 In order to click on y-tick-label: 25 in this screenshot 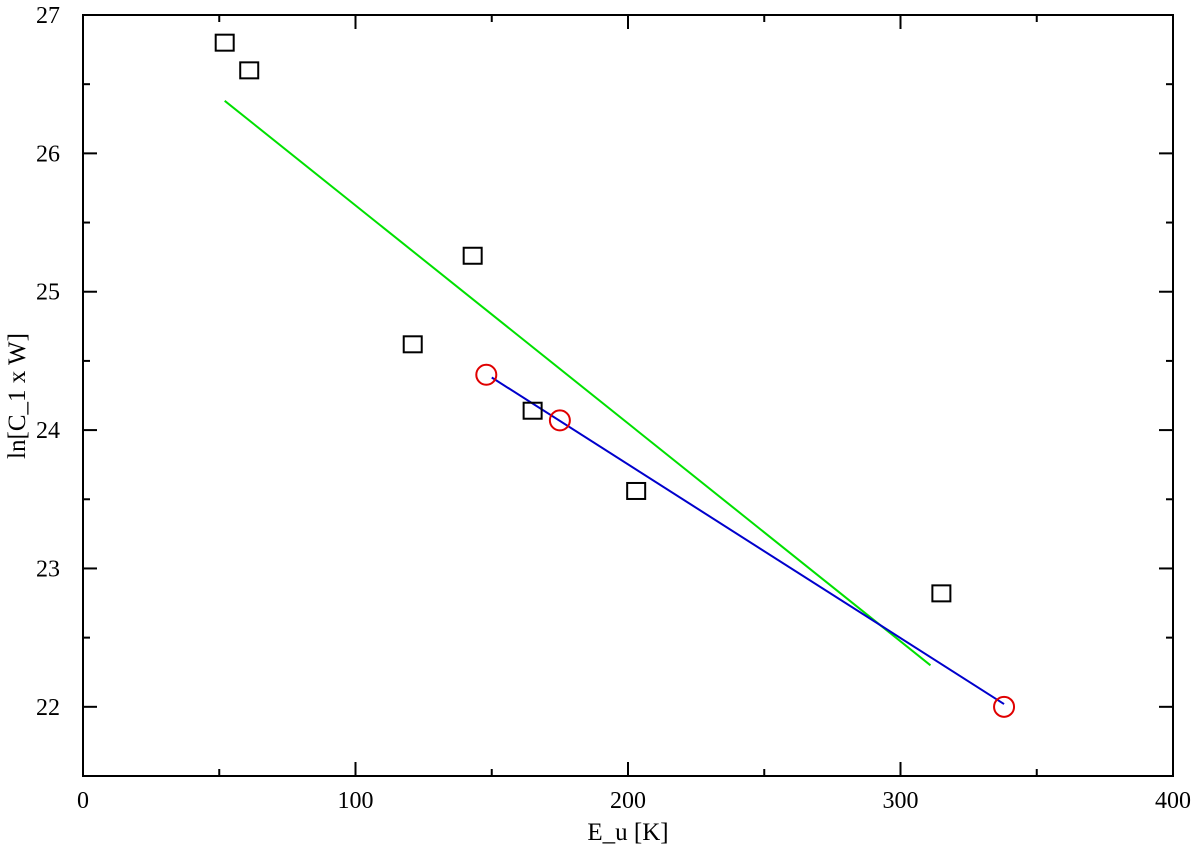, I will do `click(48, 293)`.